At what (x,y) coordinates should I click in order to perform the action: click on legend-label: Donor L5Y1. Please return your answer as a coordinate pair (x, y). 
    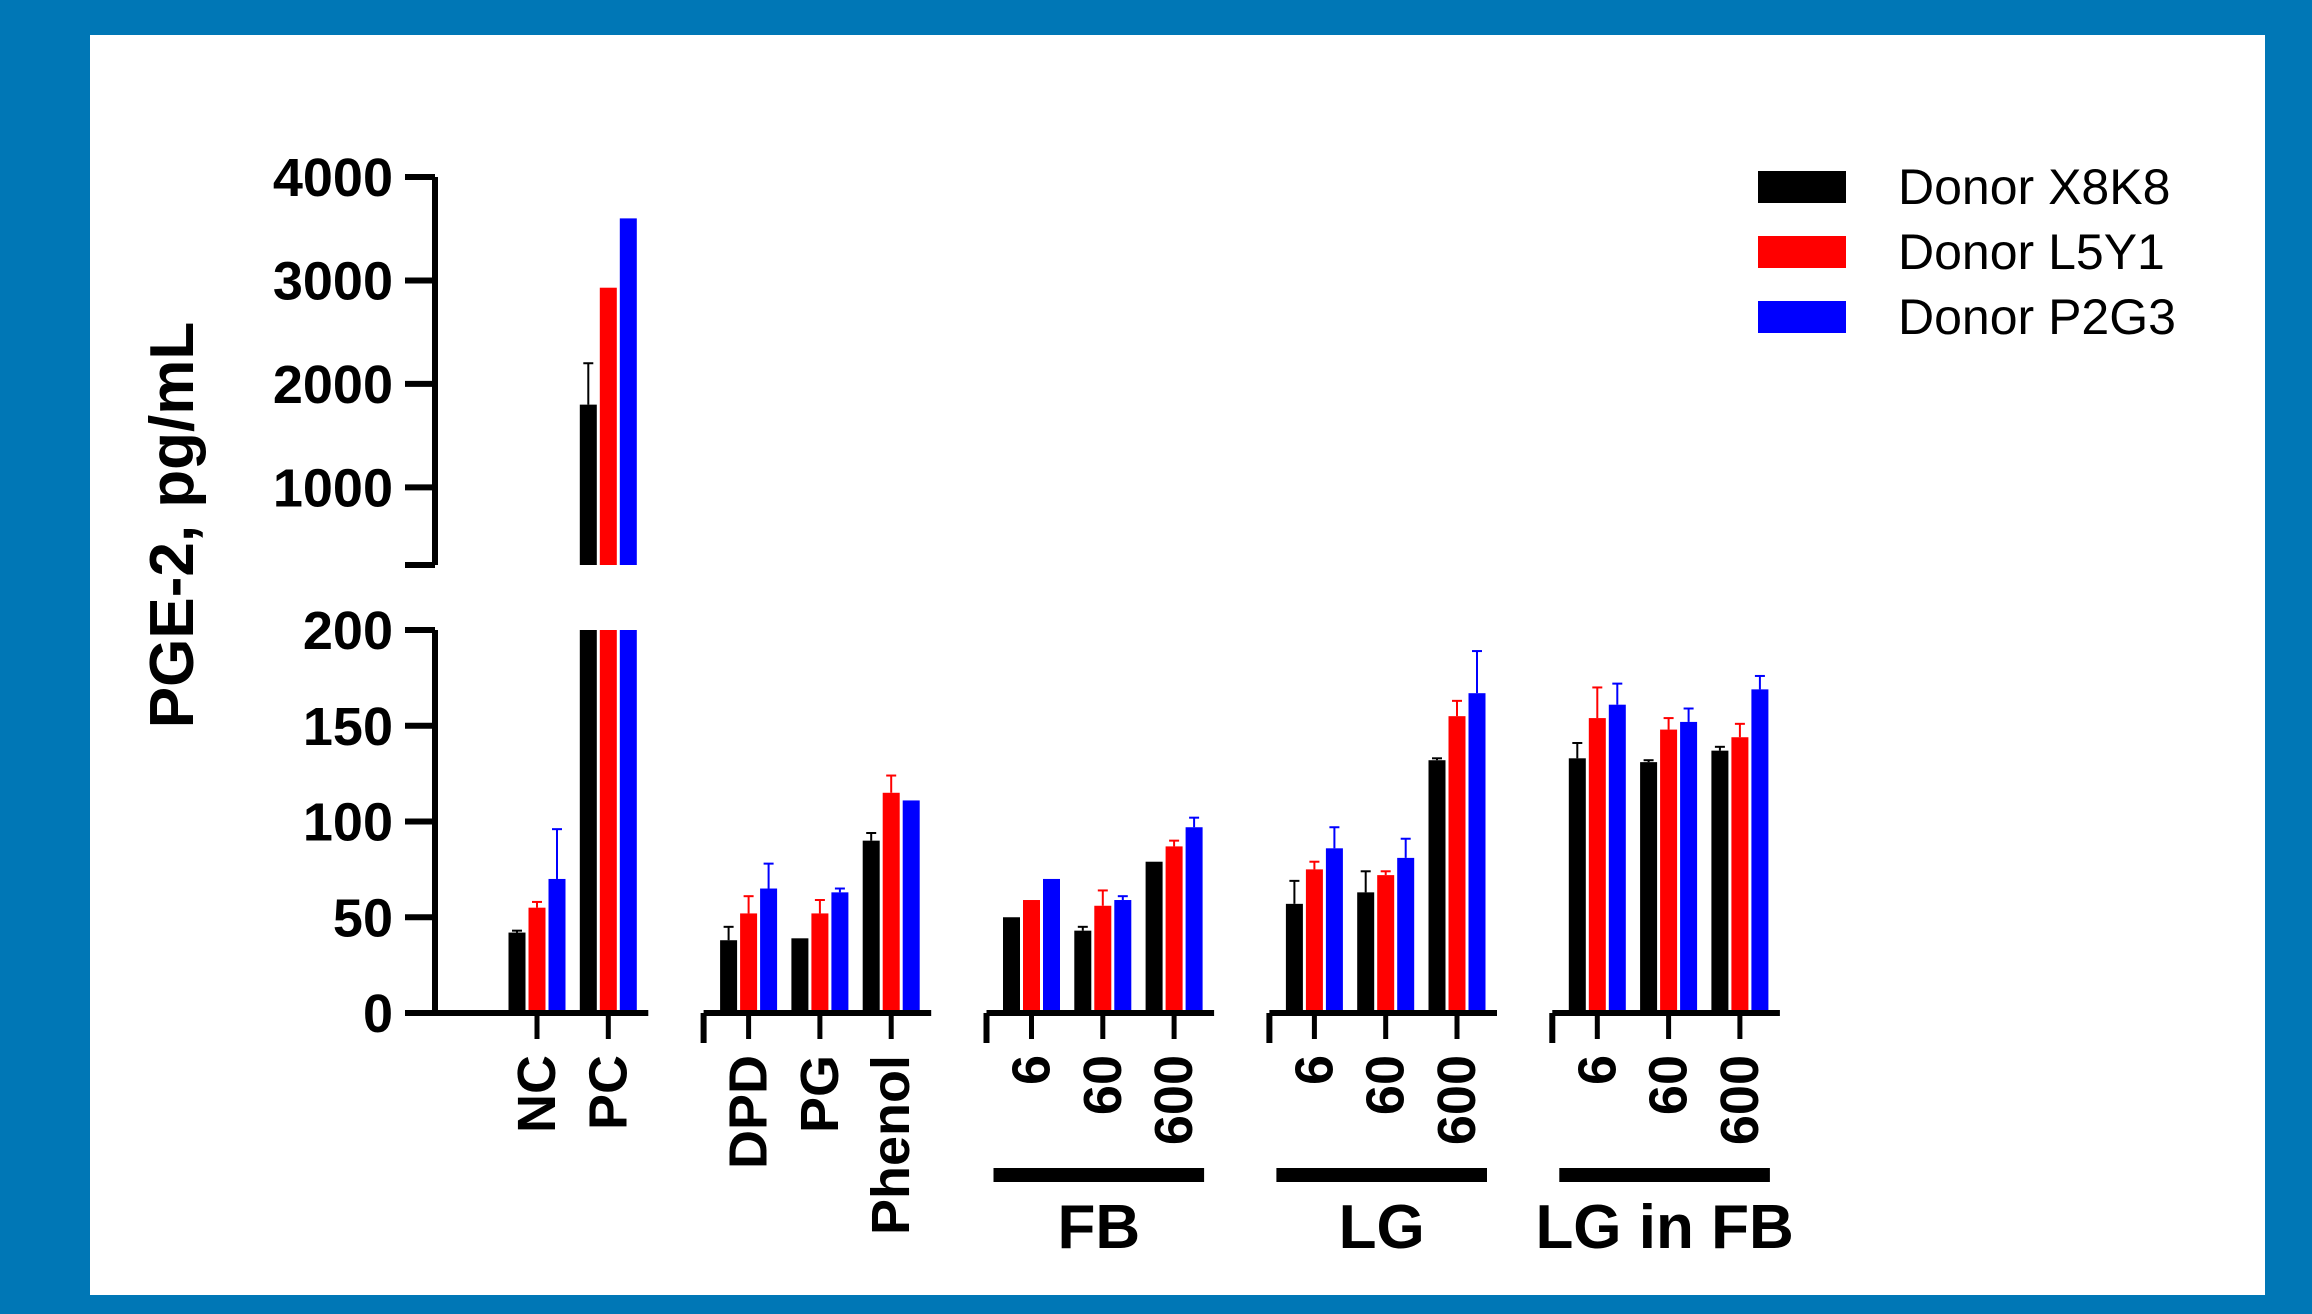
    Looking at the image, I should click on (2031, 252).